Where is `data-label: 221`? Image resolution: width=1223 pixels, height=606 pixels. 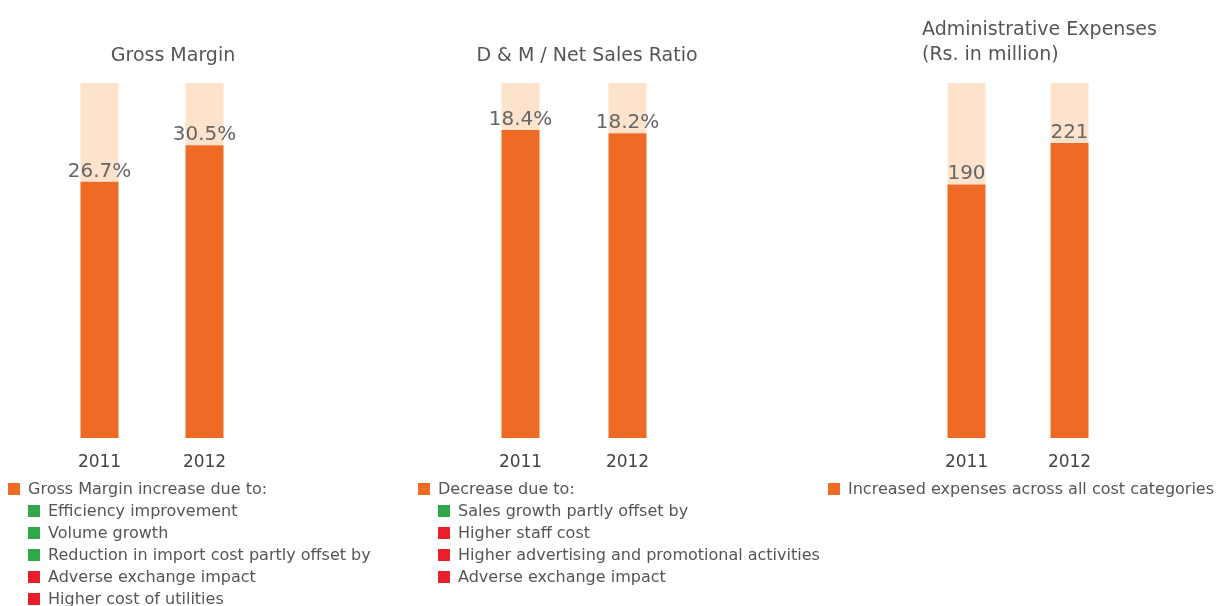
data-label: 221 is located at coordinates (1069, 131).